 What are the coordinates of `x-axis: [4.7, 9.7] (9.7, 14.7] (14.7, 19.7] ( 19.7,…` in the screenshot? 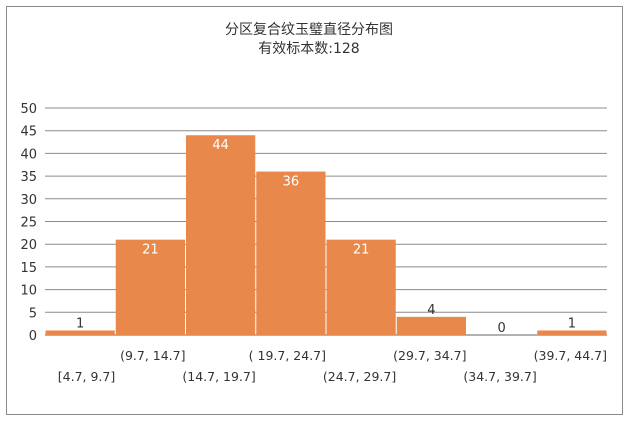 It's located at (332, 366).